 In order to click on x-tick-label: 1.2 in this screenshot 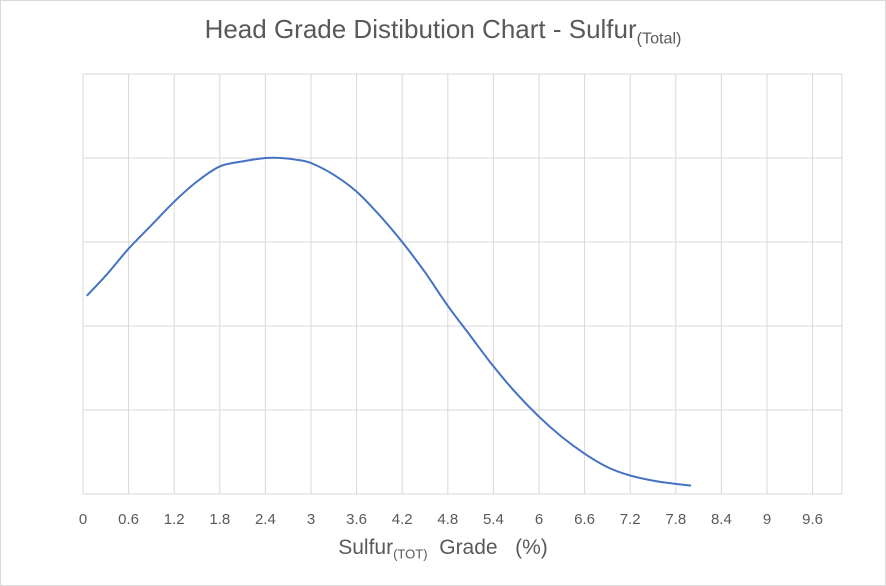, I will do `click(174, 519)`.